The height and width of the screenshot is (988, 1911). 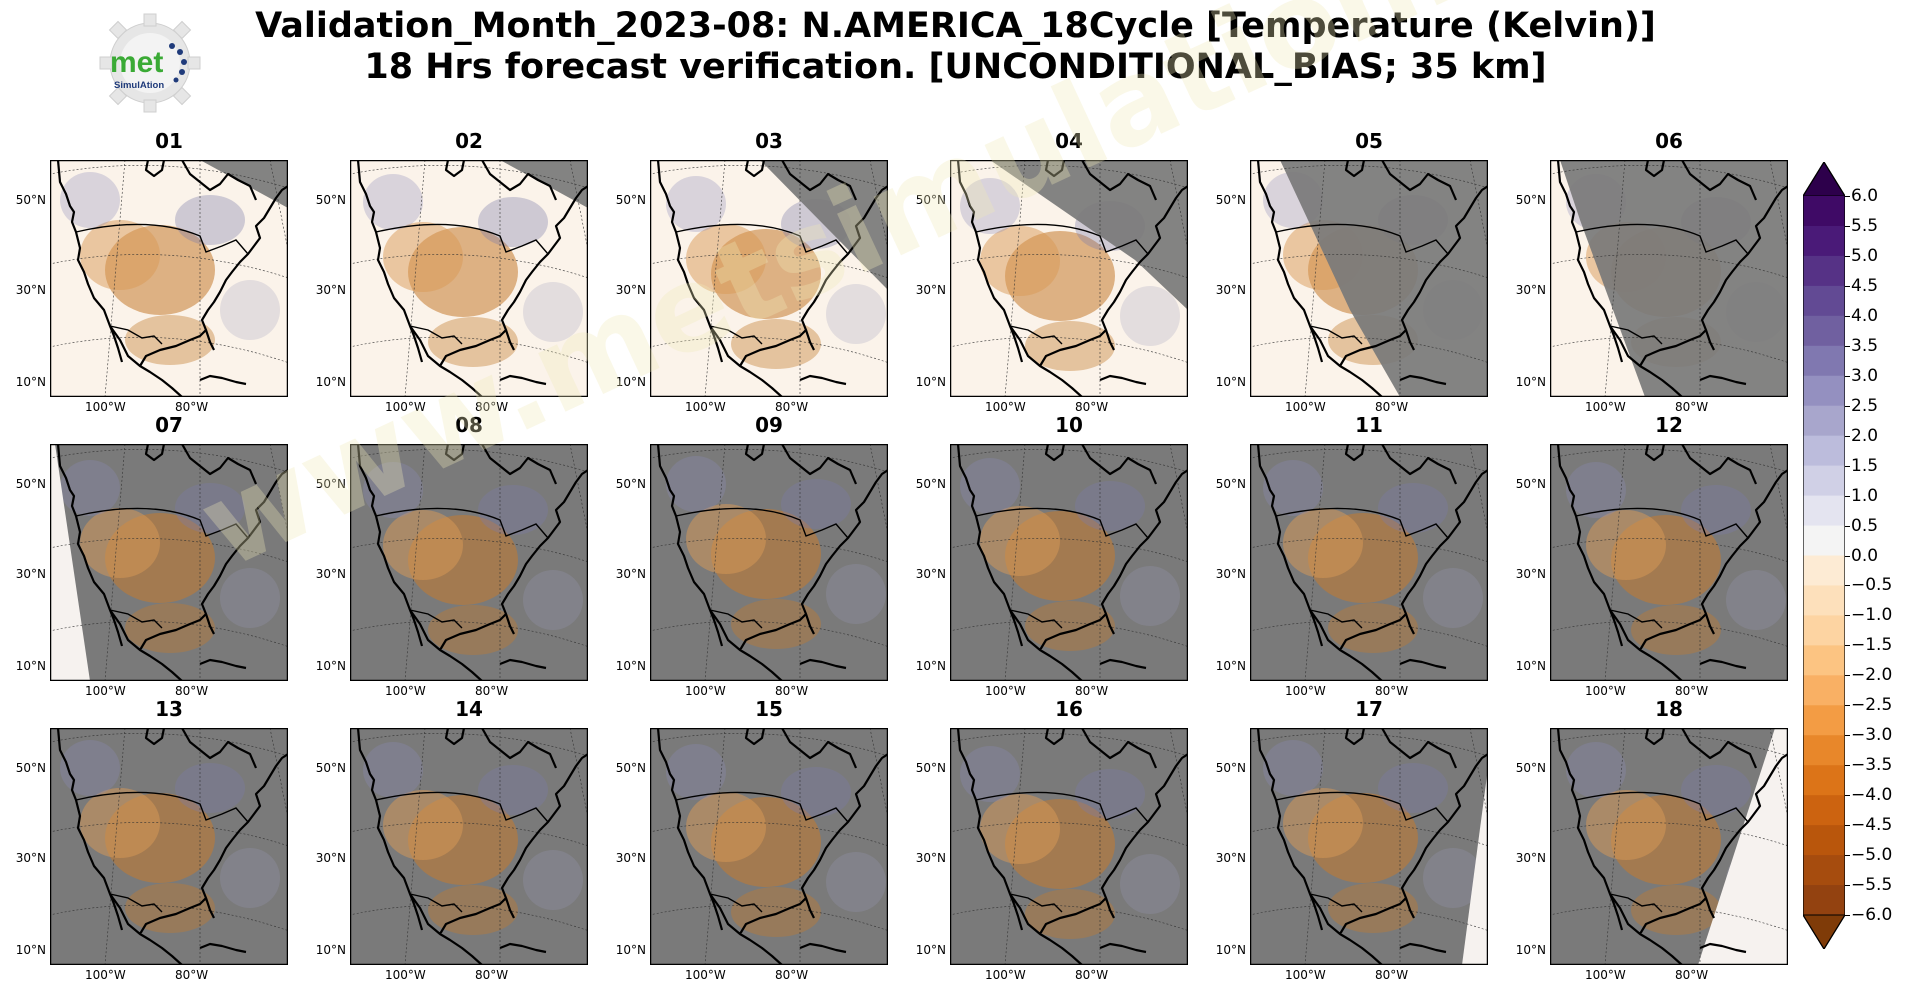 I want to click on panel-title: 09, so click(x=769, y=425).